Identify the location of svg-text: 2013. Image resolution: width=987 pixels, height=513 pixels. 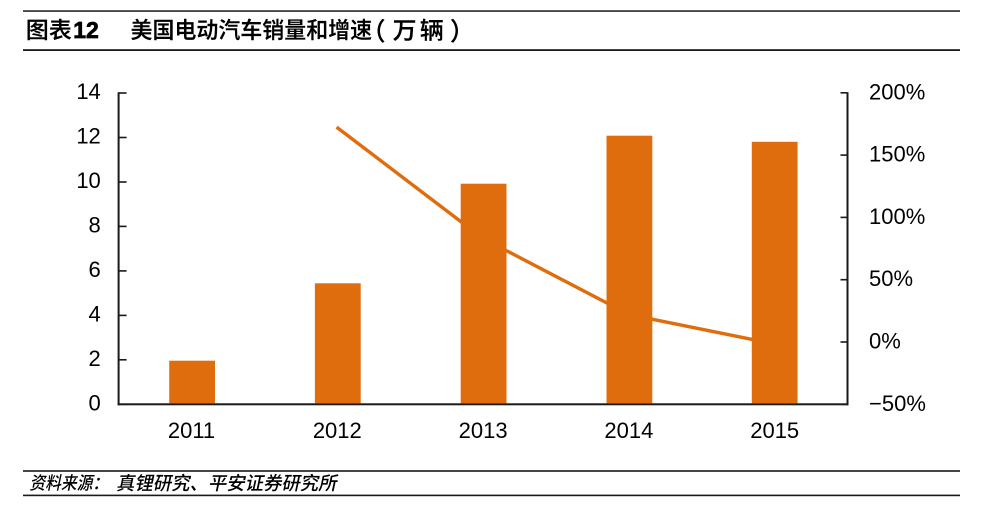
(483, 430).